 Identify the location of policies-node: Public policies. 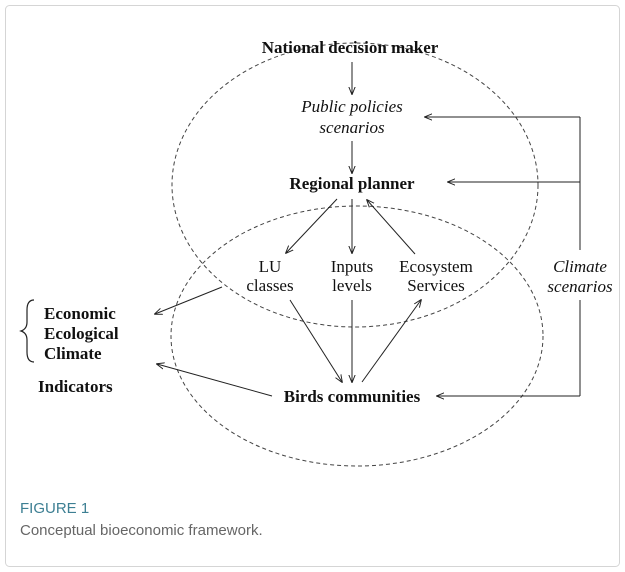
(351, 106).